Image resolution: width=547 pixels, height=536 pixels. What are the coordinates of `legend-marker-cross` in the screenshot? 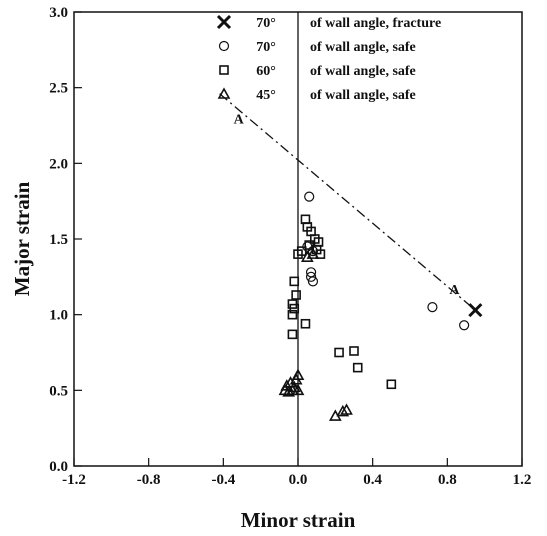 It's located at (224, 22).